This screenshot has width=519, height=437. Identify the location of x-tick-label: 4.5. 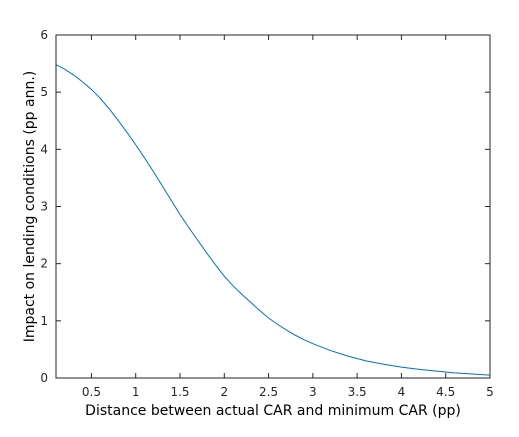
(445, 392).